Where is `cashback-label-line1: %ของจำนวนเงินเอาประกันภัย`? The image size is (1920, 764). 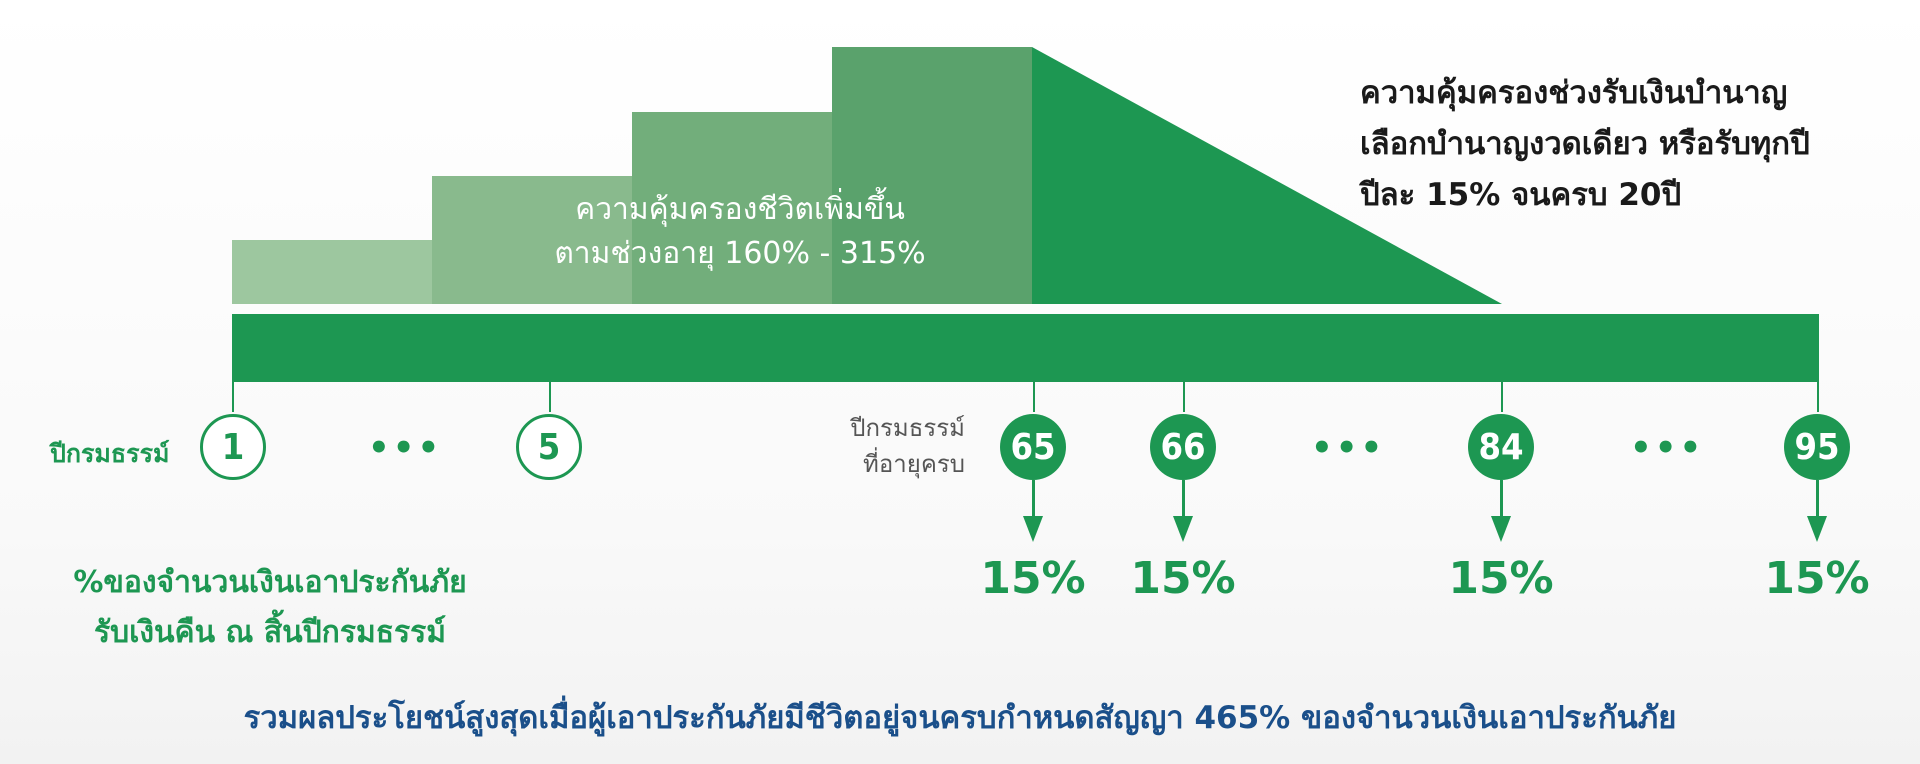
cashback-label-line1: %ของจำนวนเงินเอาประกันภัย is located at coordinates (270, 582).